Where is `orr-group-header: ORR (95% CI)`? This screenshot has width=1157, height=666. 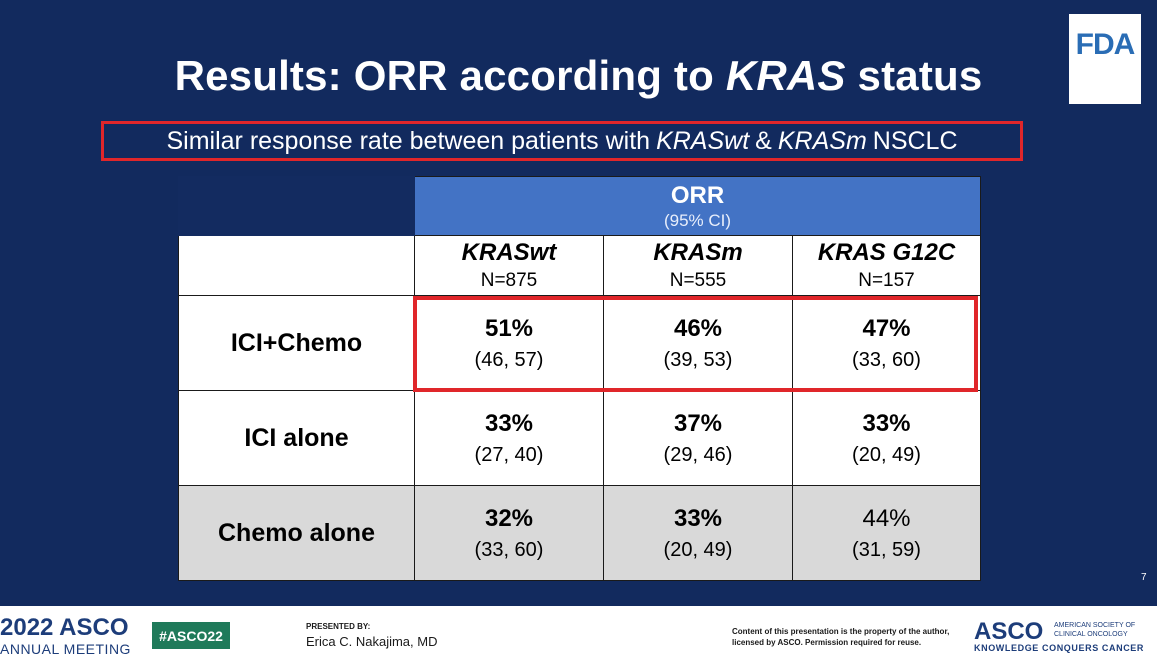
orr-group-header: ORR (95% CI) is located at coordinates (697, 206).